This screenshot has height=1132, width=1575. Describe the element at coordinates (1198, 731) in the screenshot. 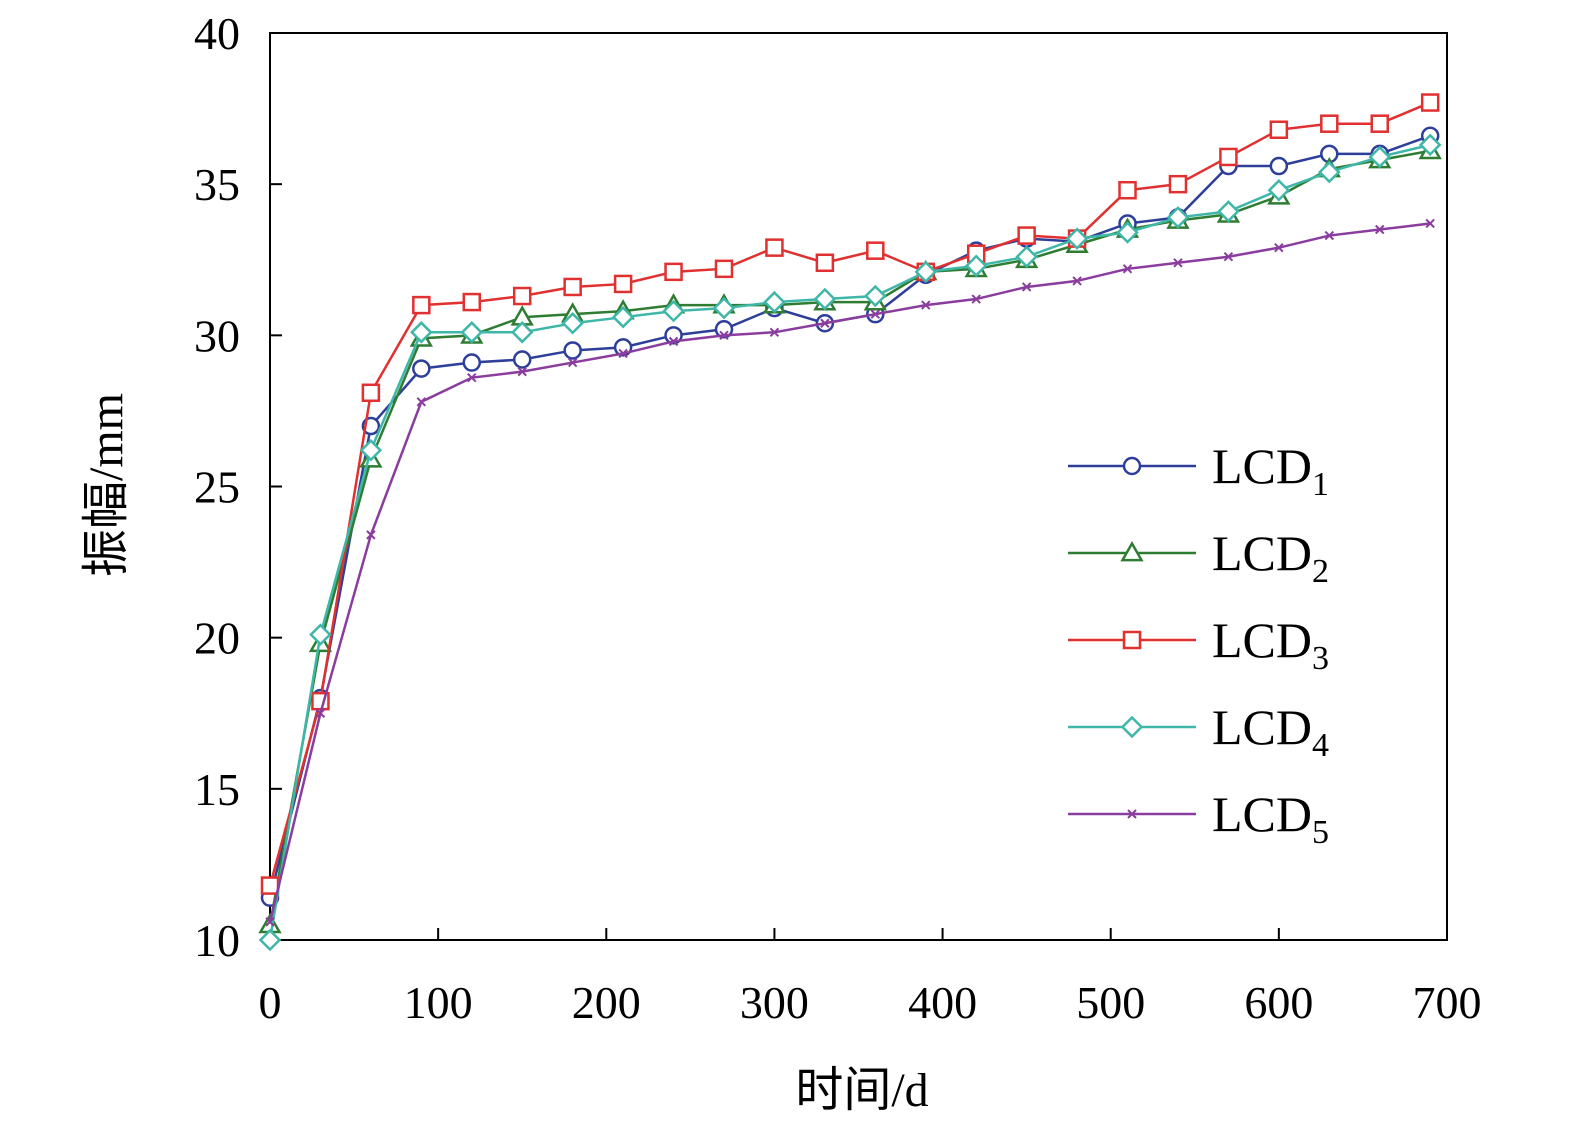

I see `legend-item-lcd4: LCD4` at that location.